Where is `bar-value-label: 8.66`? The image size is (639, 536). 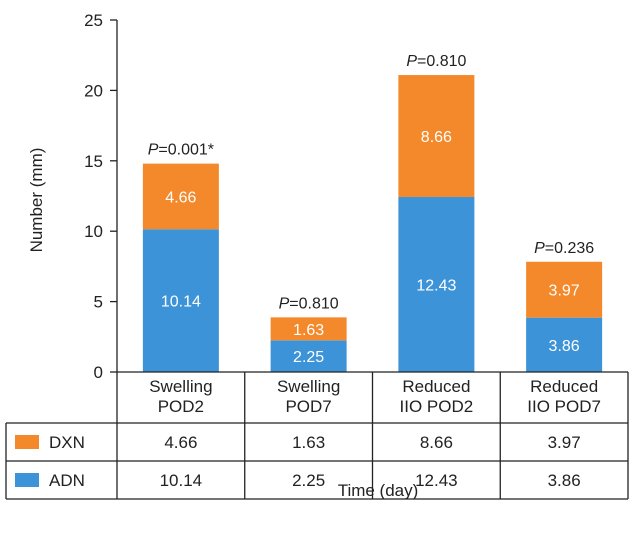 bar-value-label: 8.66 is located at coordinates (436, 137).